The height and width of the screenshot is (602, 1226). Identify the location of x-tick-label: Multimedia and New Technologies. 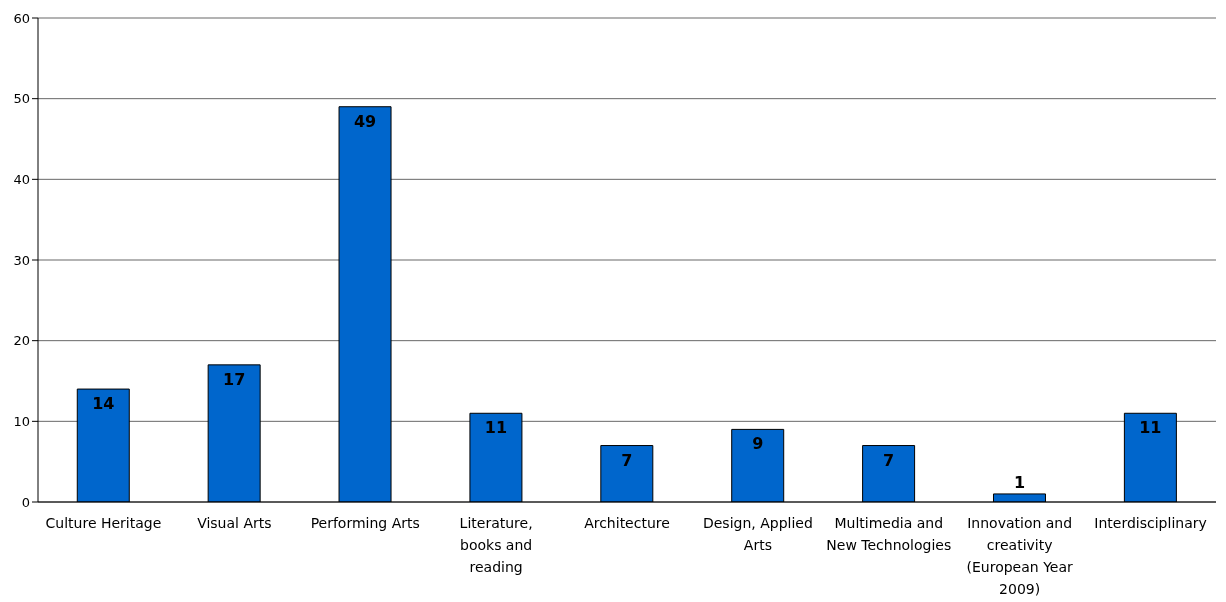
(889, 534).